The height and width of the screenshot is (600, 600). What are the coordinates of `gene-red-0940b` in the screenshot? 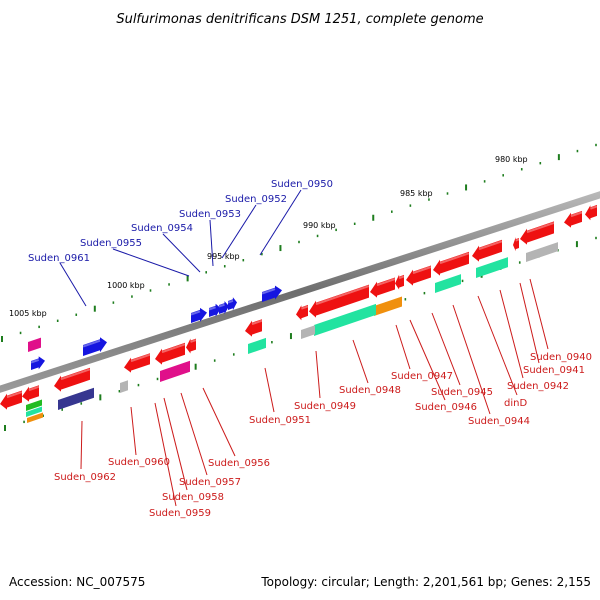 It's located at (573, 219).